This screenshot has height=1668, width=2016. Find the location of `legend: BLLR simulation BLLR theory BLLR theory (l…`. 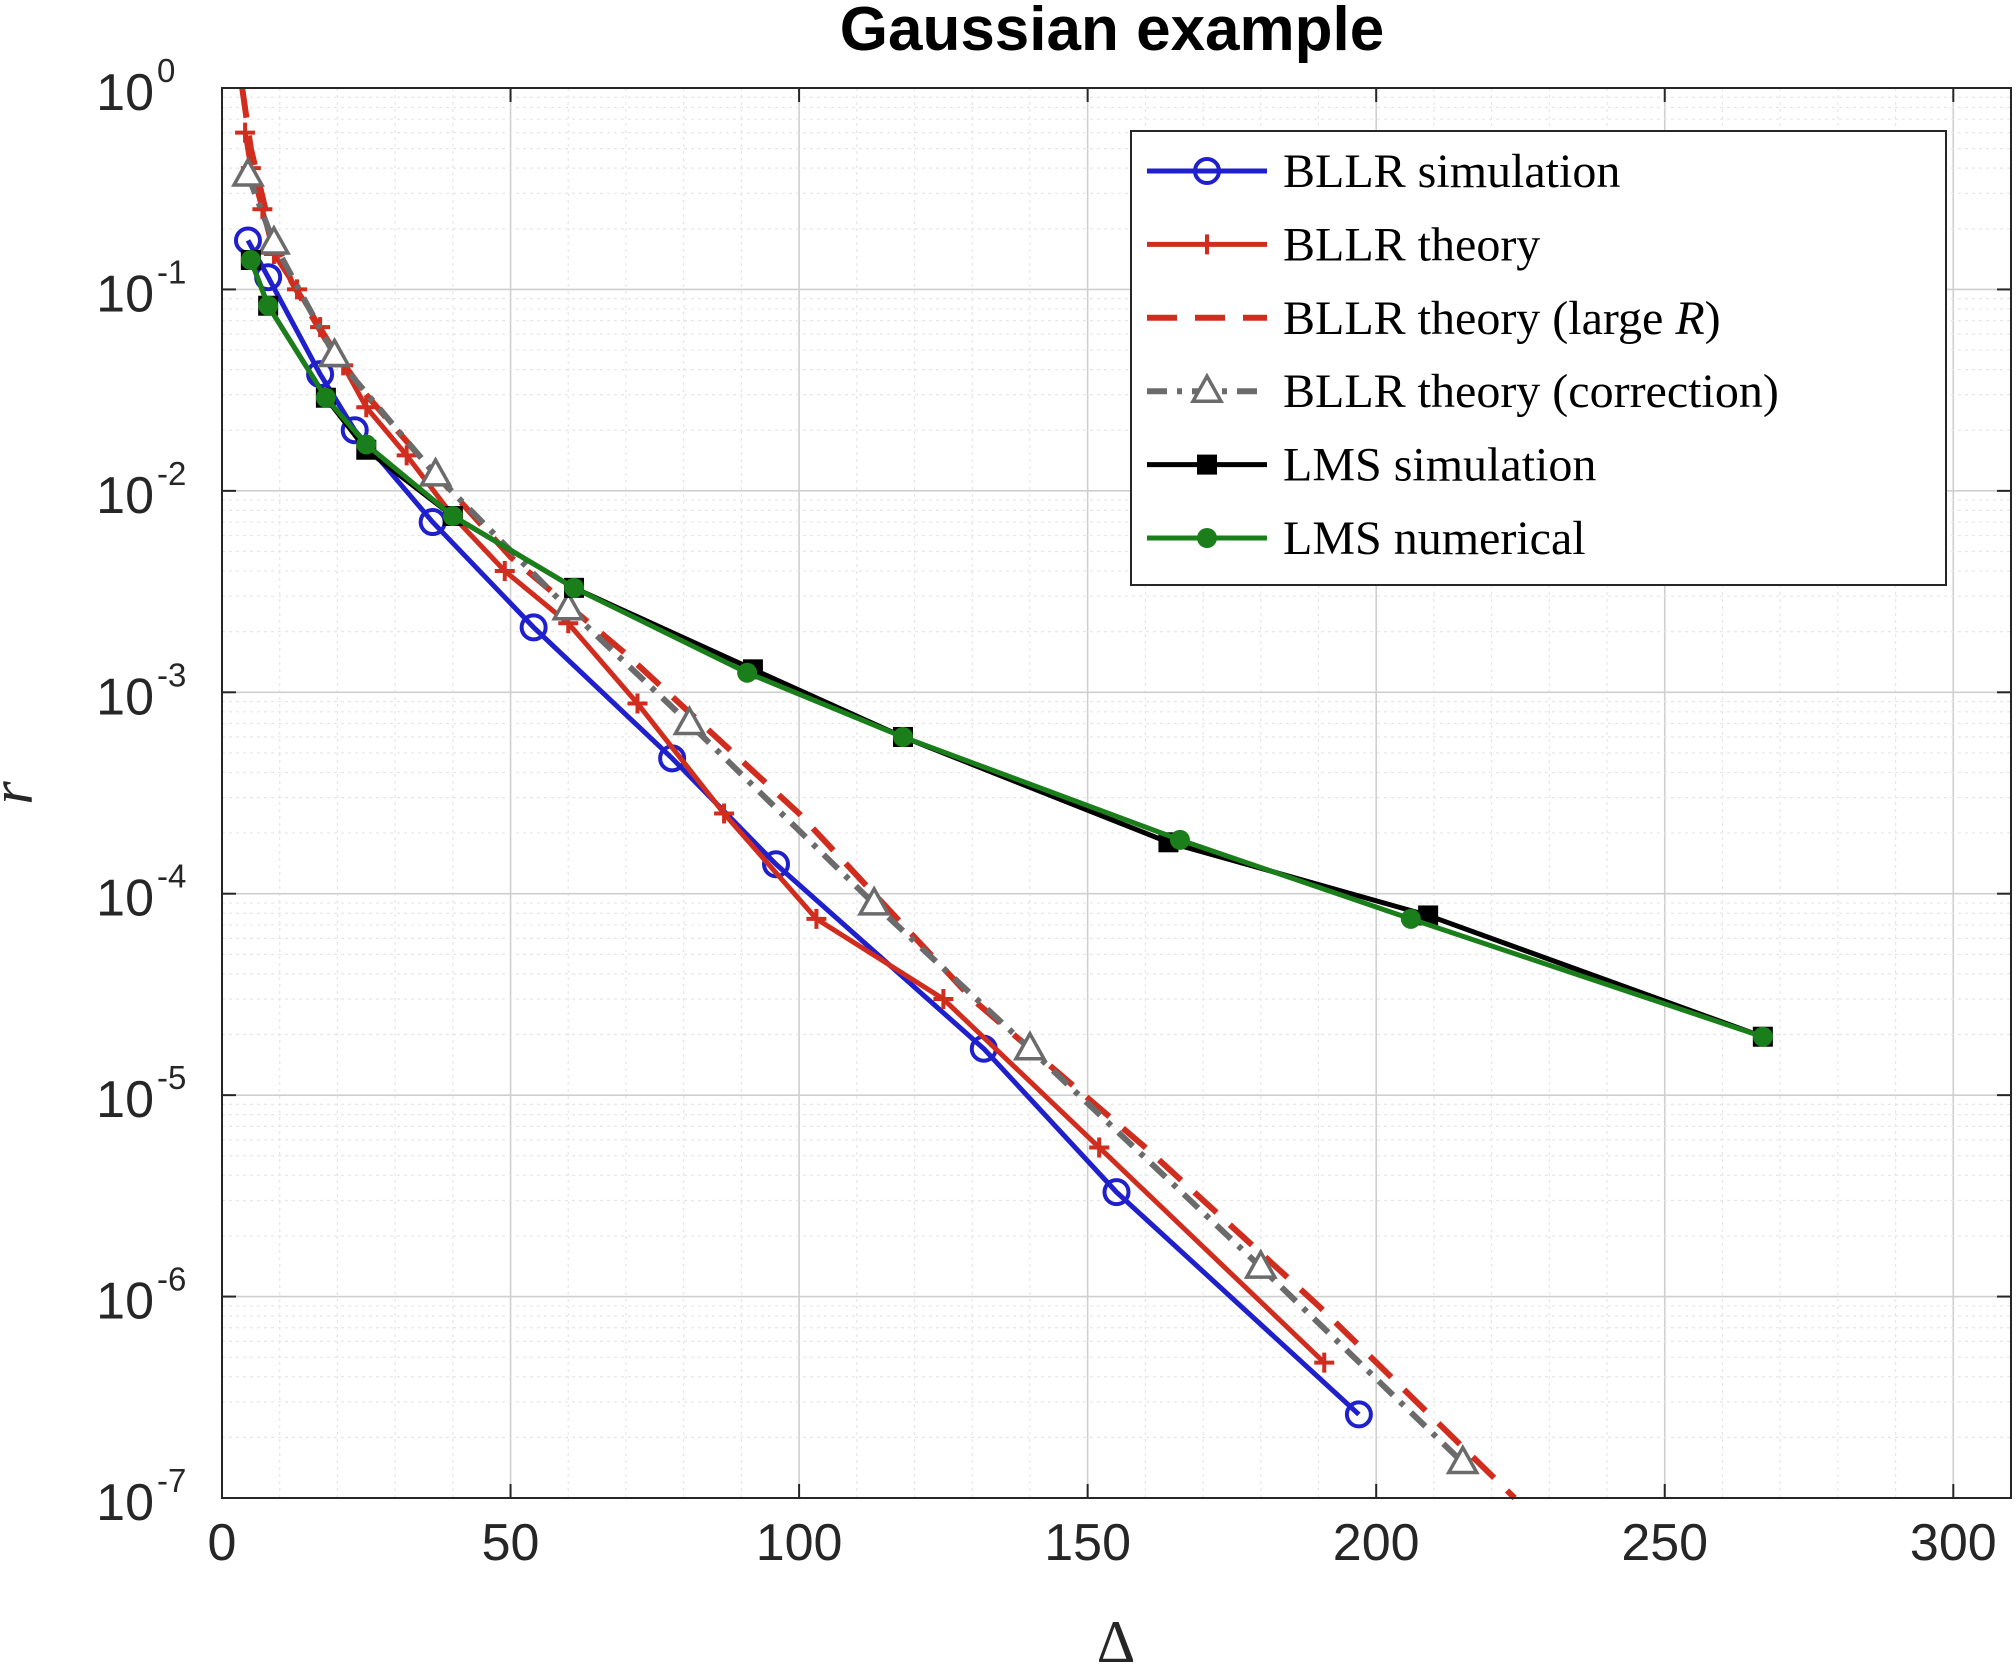

legend: BLLR simulation BLLR theory BLLR theory (l… is located at coordinates (1538, 358).